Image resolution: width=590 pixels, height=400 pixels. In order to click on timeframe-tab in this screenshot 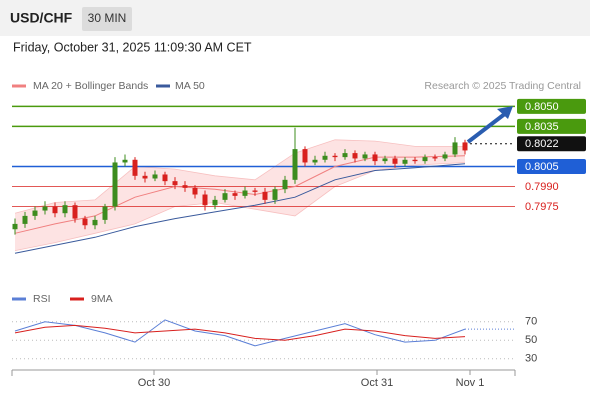, I will do `click(107, 19)`.